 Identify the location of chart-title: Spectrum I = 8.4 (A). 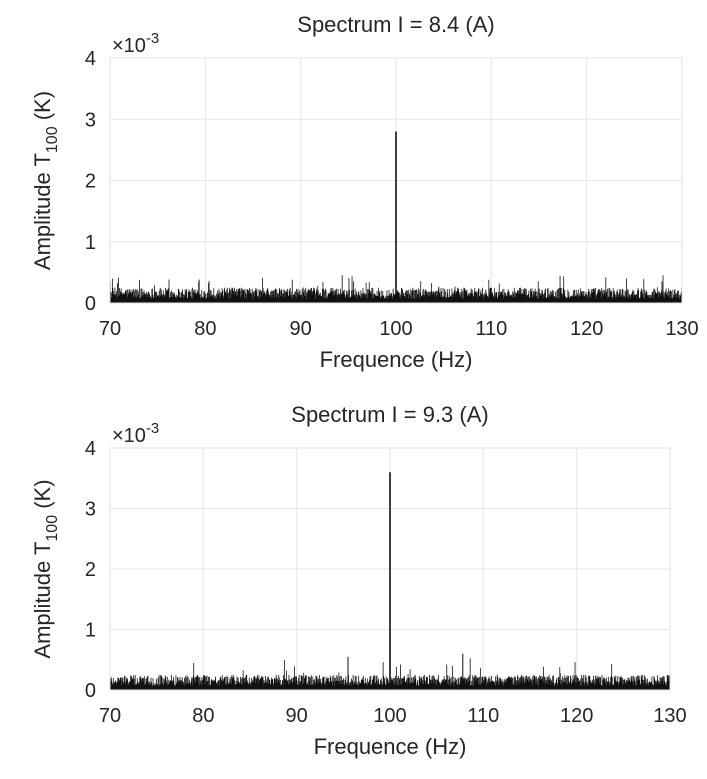
(395, 24).